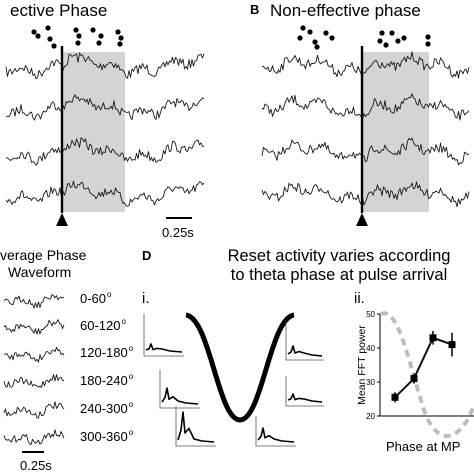 The width and height of the screenshot is (474, 474). I want to click on panel-b-traces, so click(365, 129).